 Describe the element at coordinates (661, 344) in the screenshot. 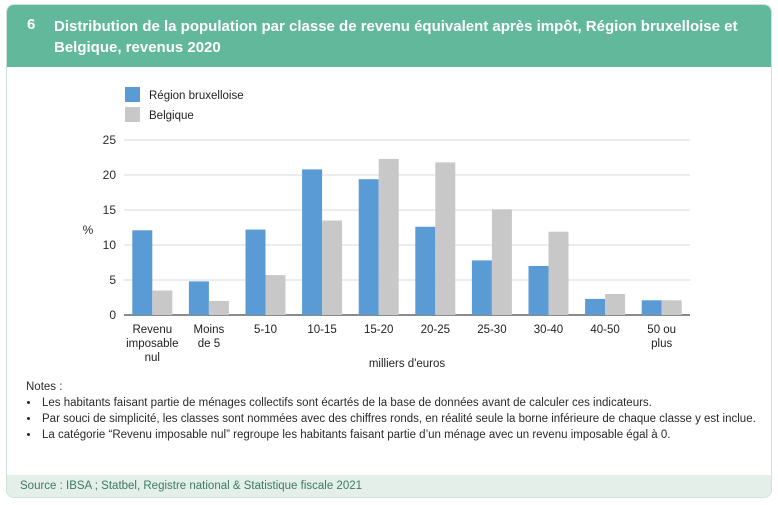

I see `x-tick-label-line: plus` at that location.